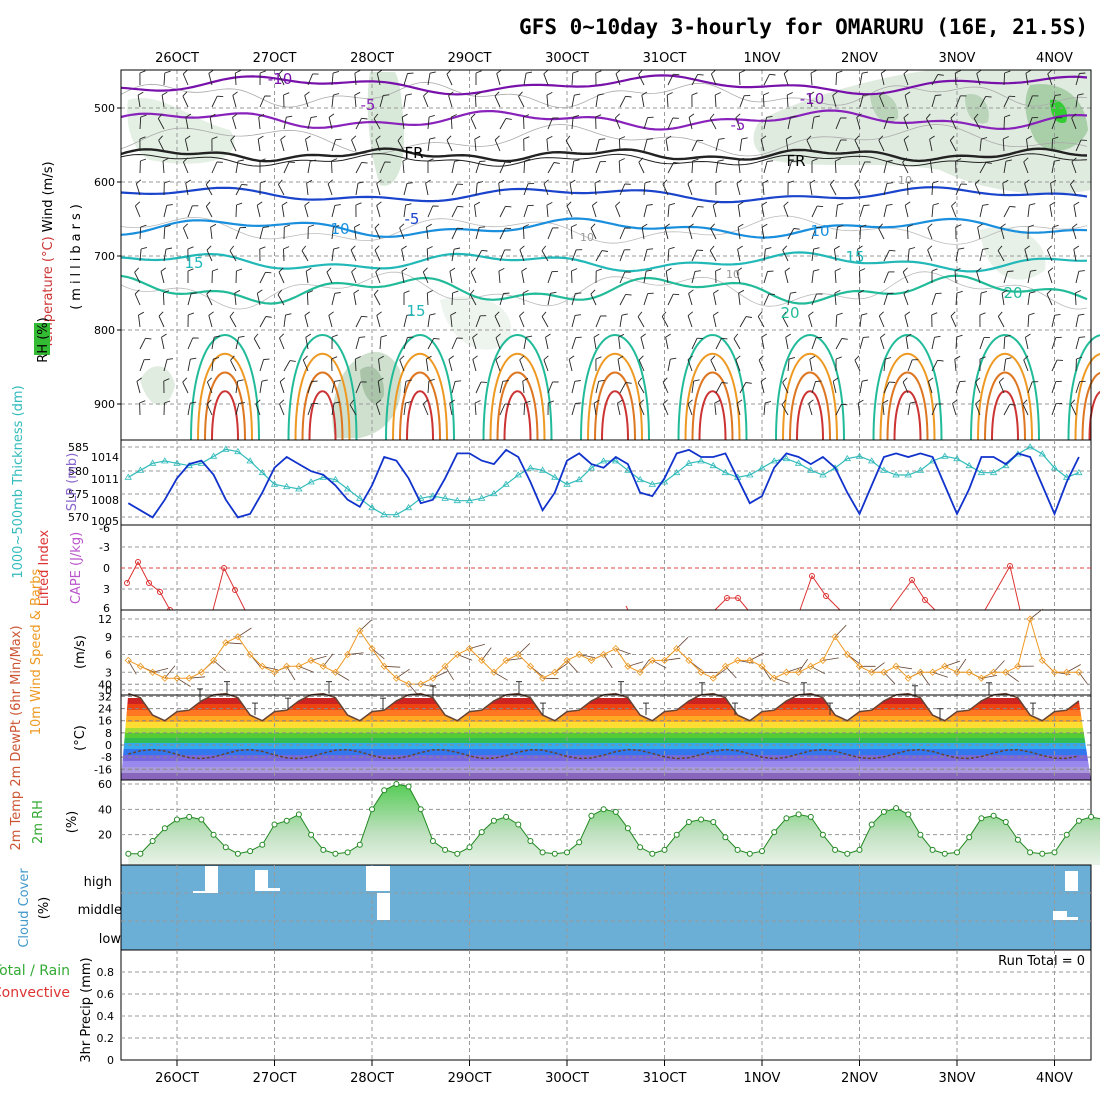 Image resolution: width=1100 pixels, height=1100 pixels. What do you see at coordinates (44, 908) in the screenshot?
I see `cloud-unit: (%)` at bounding box center [44, 908].